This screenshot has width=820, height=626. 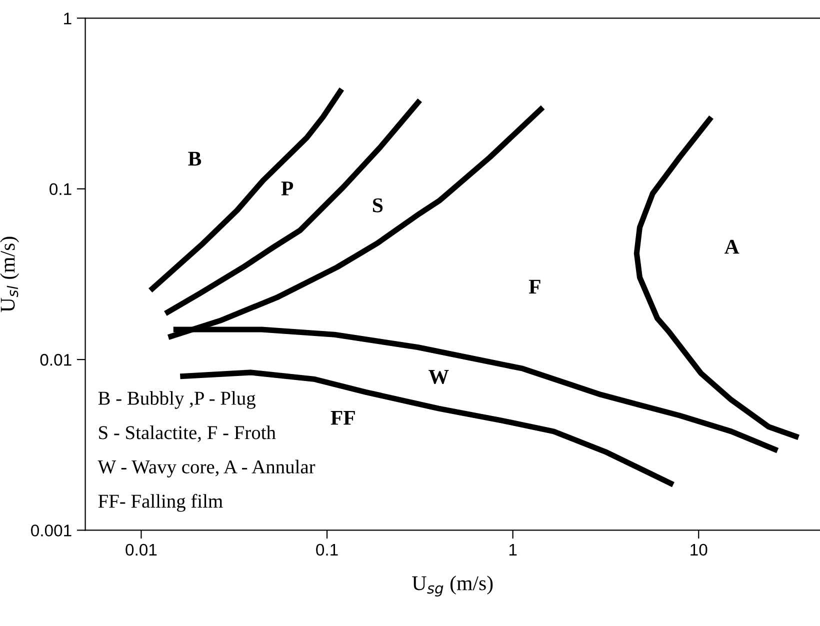 I want to click on y-tick-label: 0.001, so click(x=51, y=530).